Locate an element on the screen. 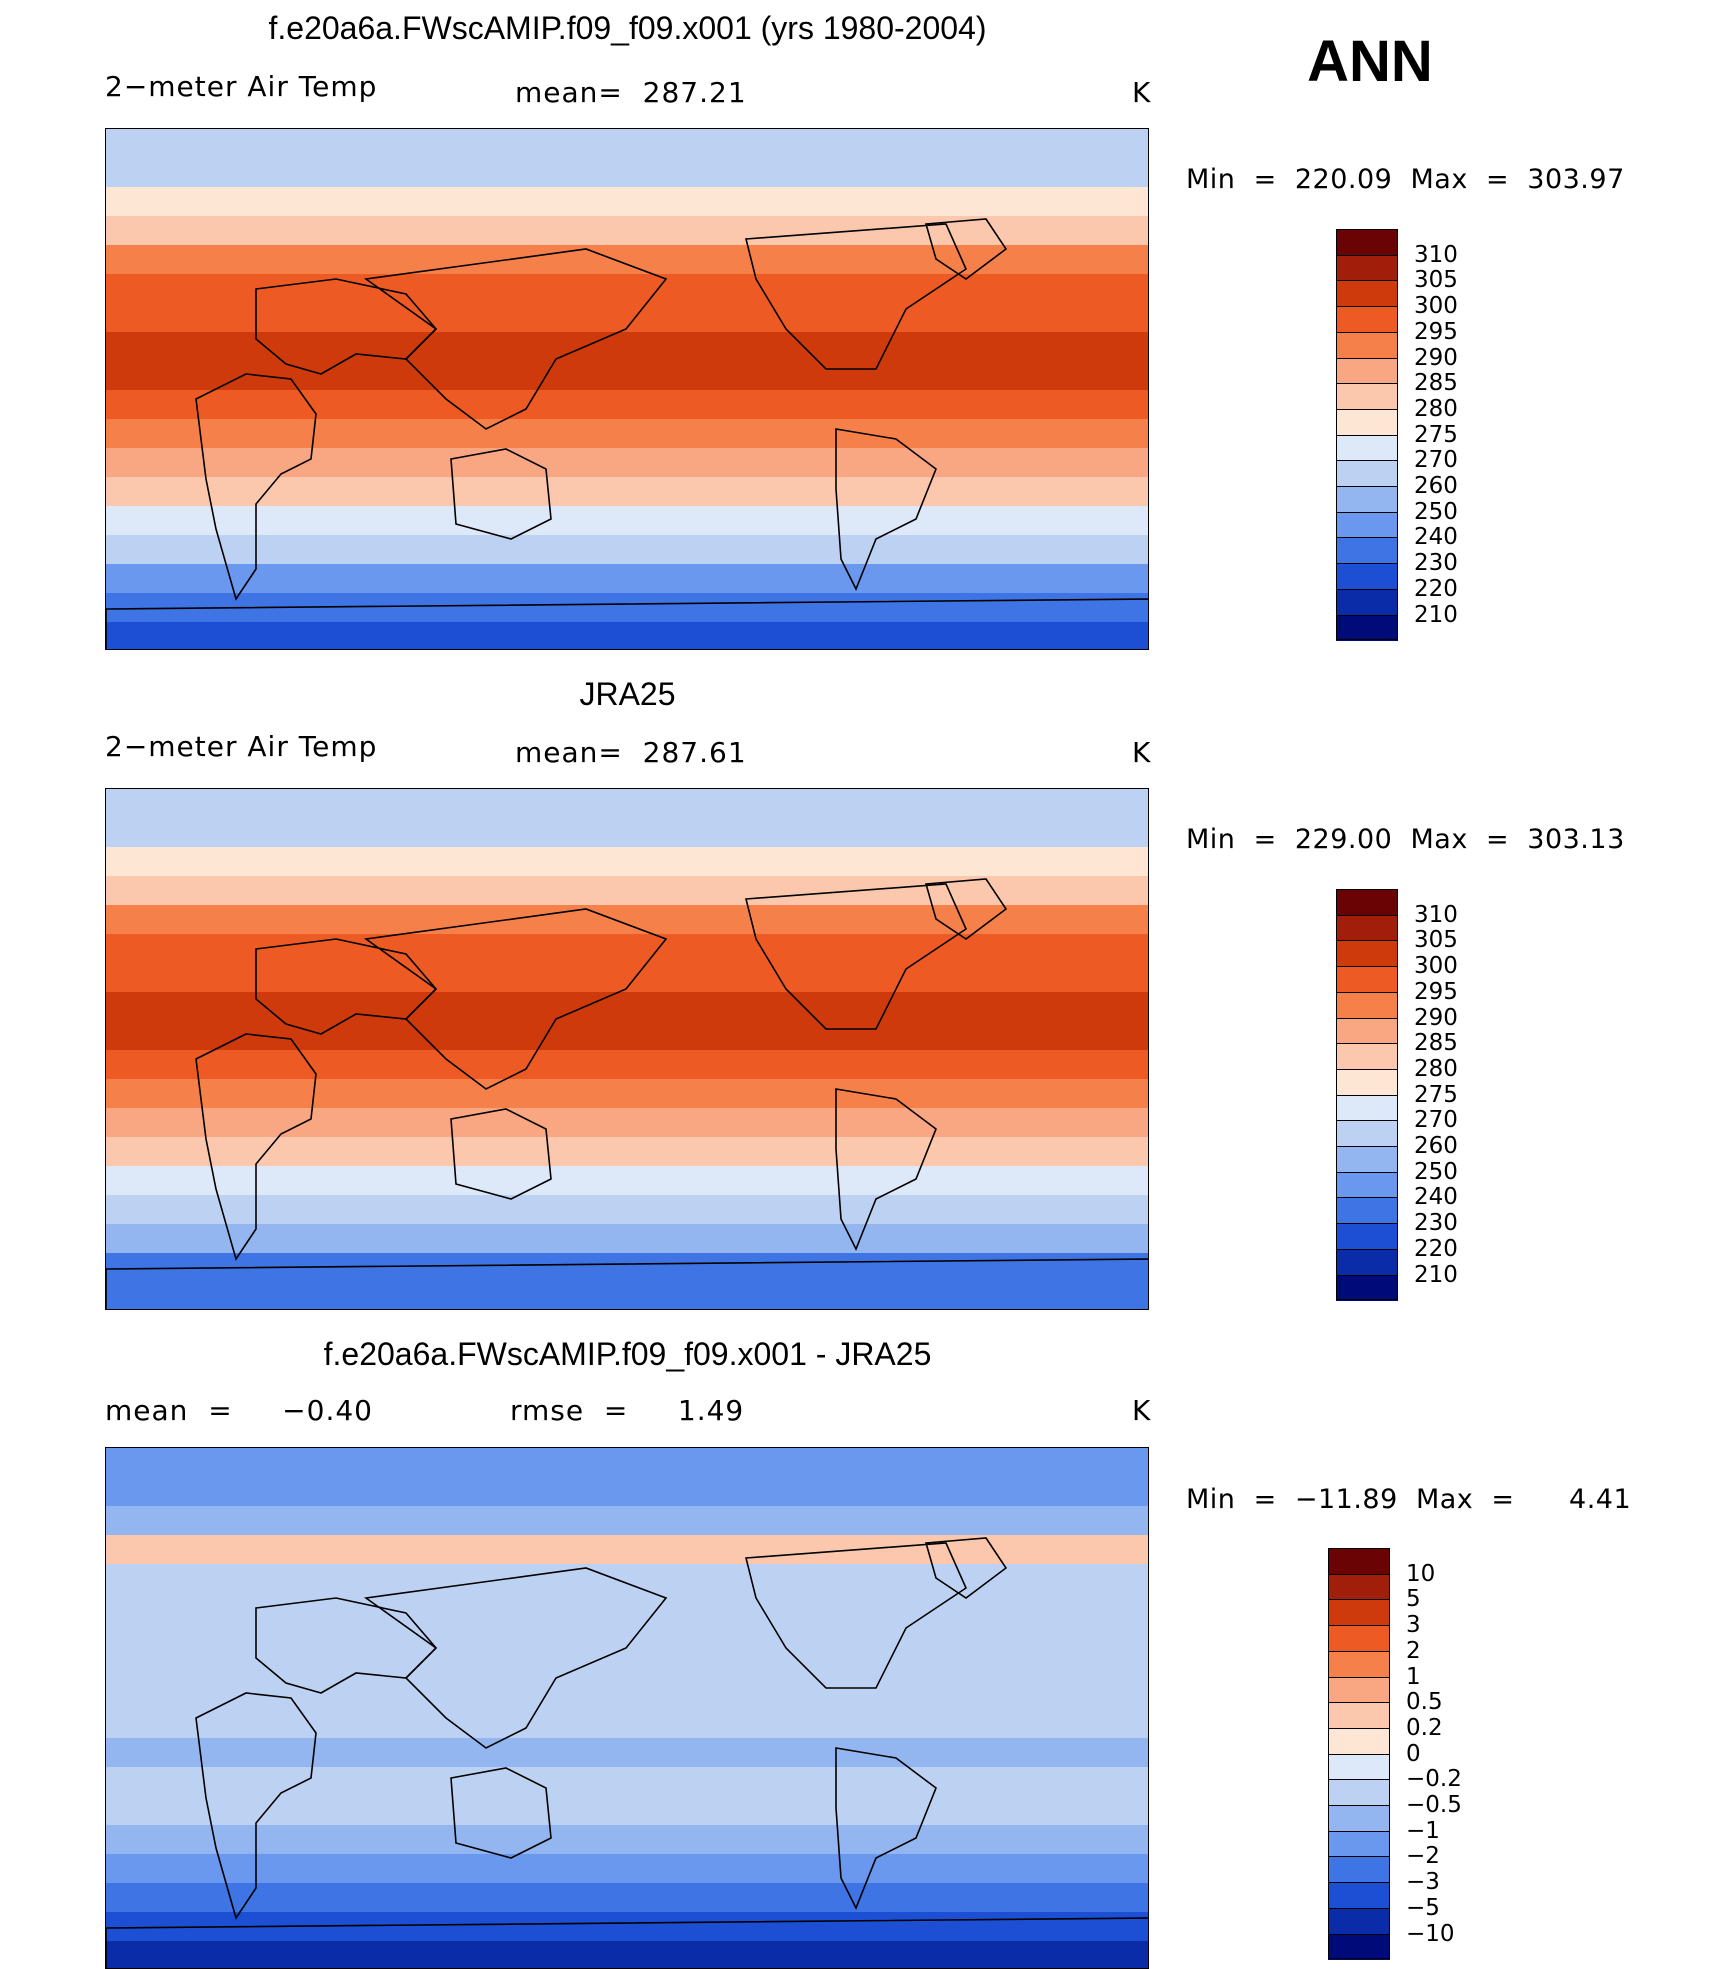 The height and width of the screenshot is (1969, 1710). colorbar-label: 275 is located at coordinates (1436, 1094).